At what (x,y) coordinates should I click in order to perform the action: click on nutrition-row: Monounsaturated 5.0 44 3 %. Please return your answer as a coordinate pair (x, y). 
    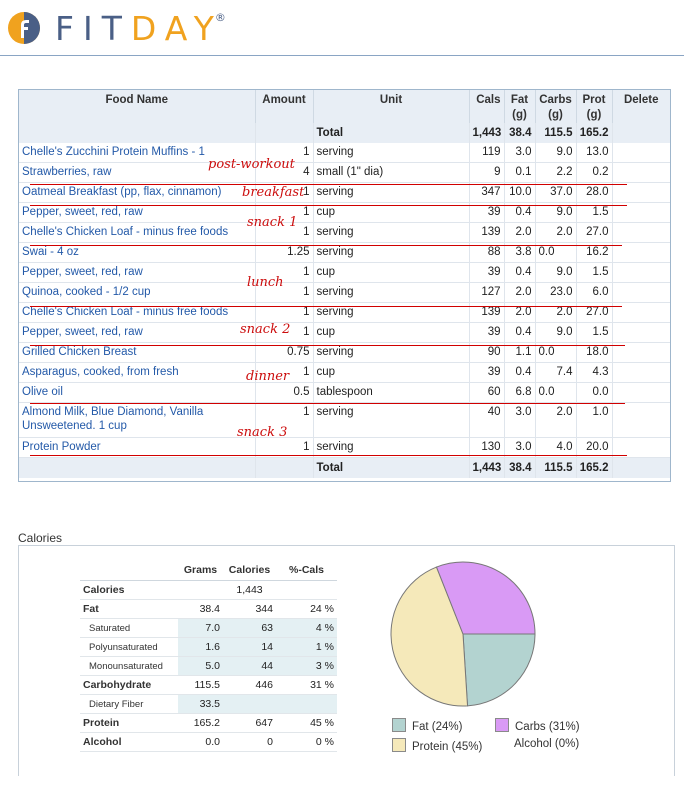
    Looking at the image, I should click on (208, 666).